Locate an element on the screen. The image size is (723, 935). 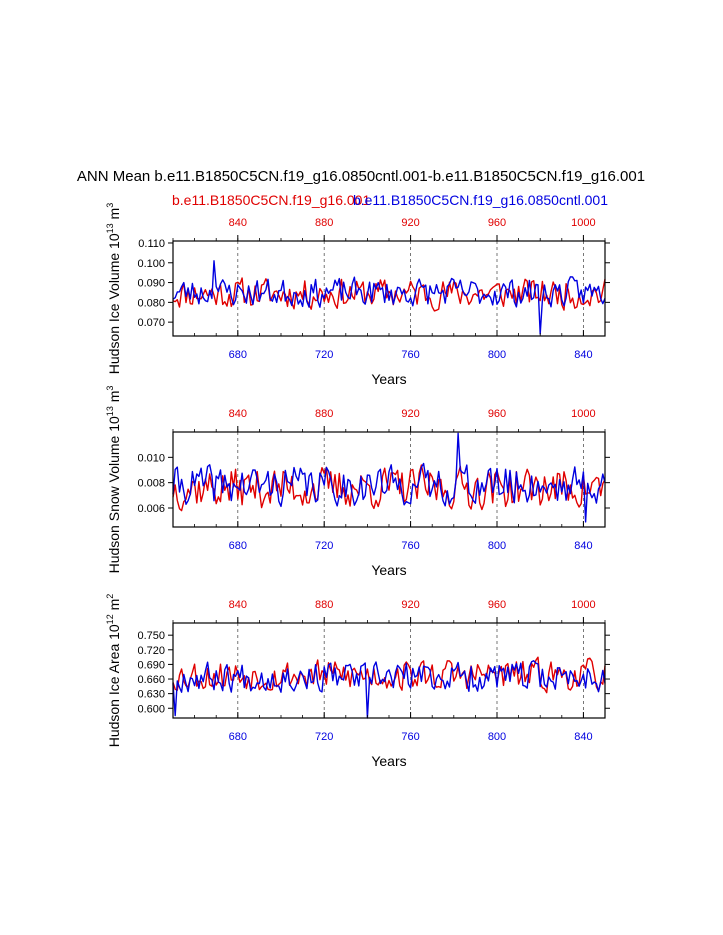
y-tick-label: 0.690 is located at coordinates (151, 665).